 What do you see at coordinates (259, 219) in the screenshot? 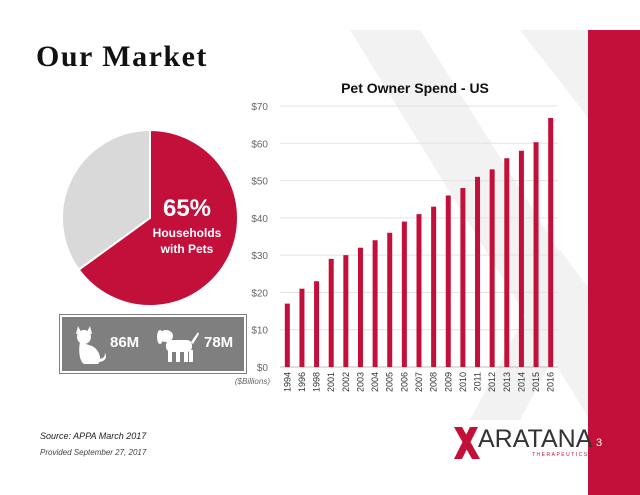
I see `y-tick-label: $40` at bounding box center [259, 219].